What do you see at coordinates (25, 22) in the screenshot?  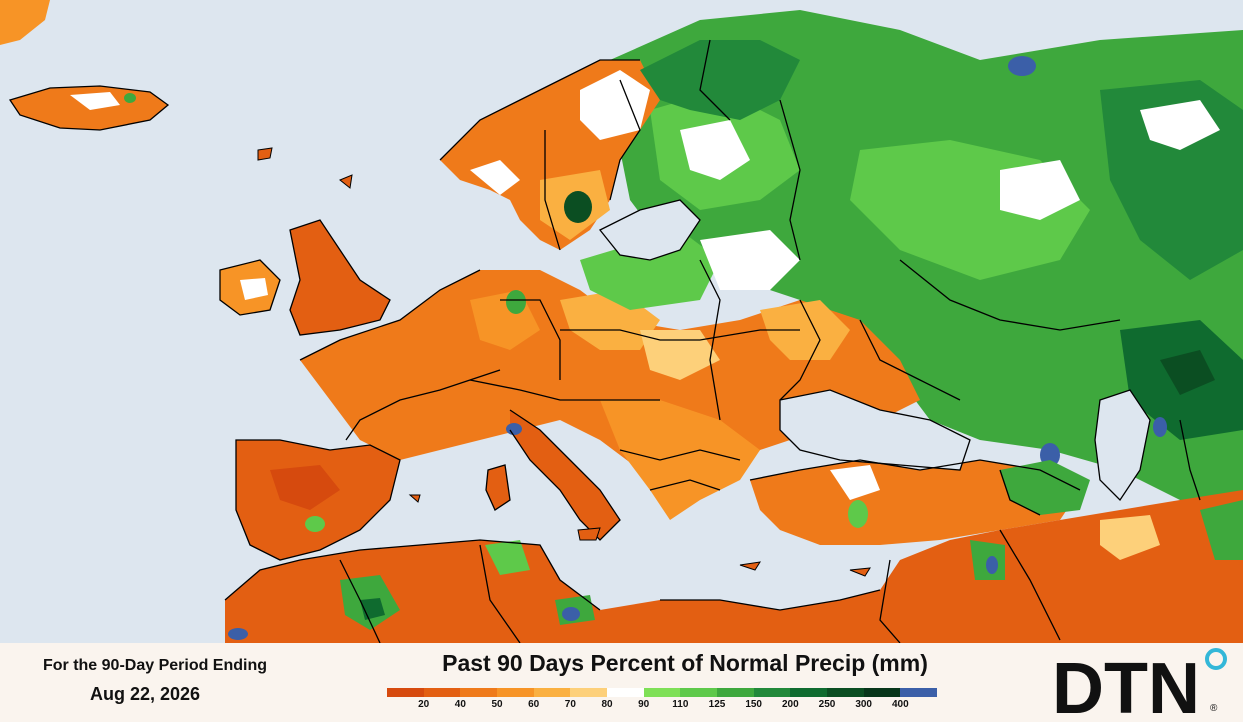 I see `greenland-land` at bounding box center [25, 22].